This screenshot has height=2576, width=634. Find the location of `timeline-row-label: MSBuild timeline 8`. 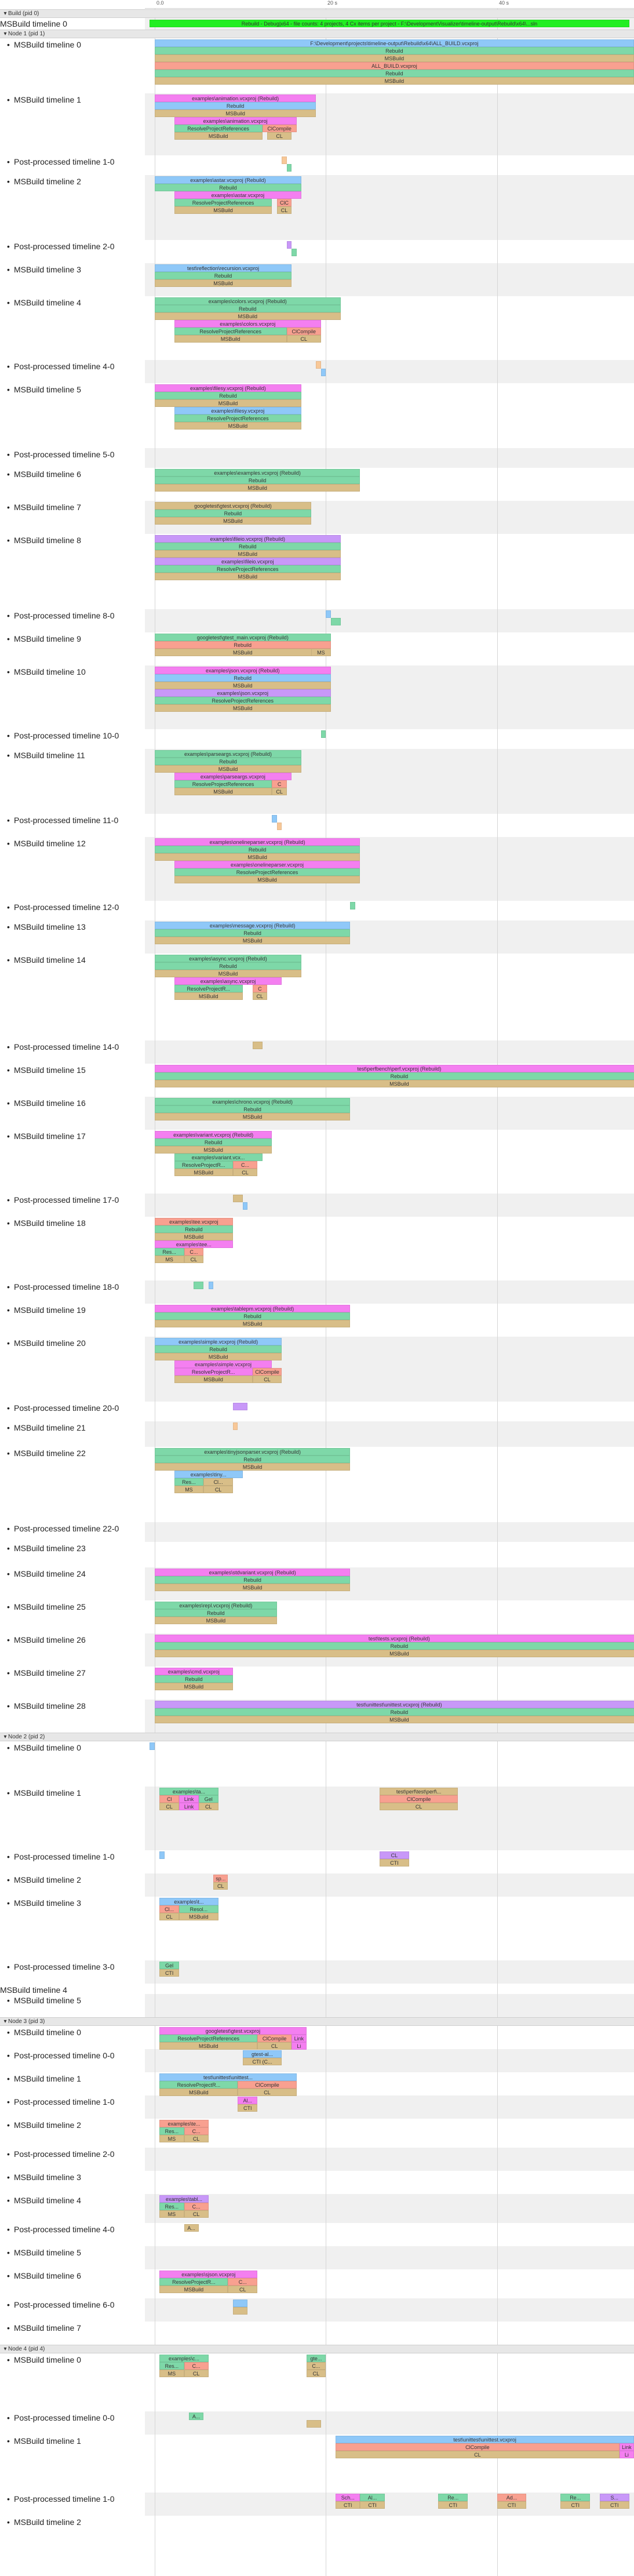

timeline-row-label: MSBuild timeline 8 is located at coordinates (40, 540).